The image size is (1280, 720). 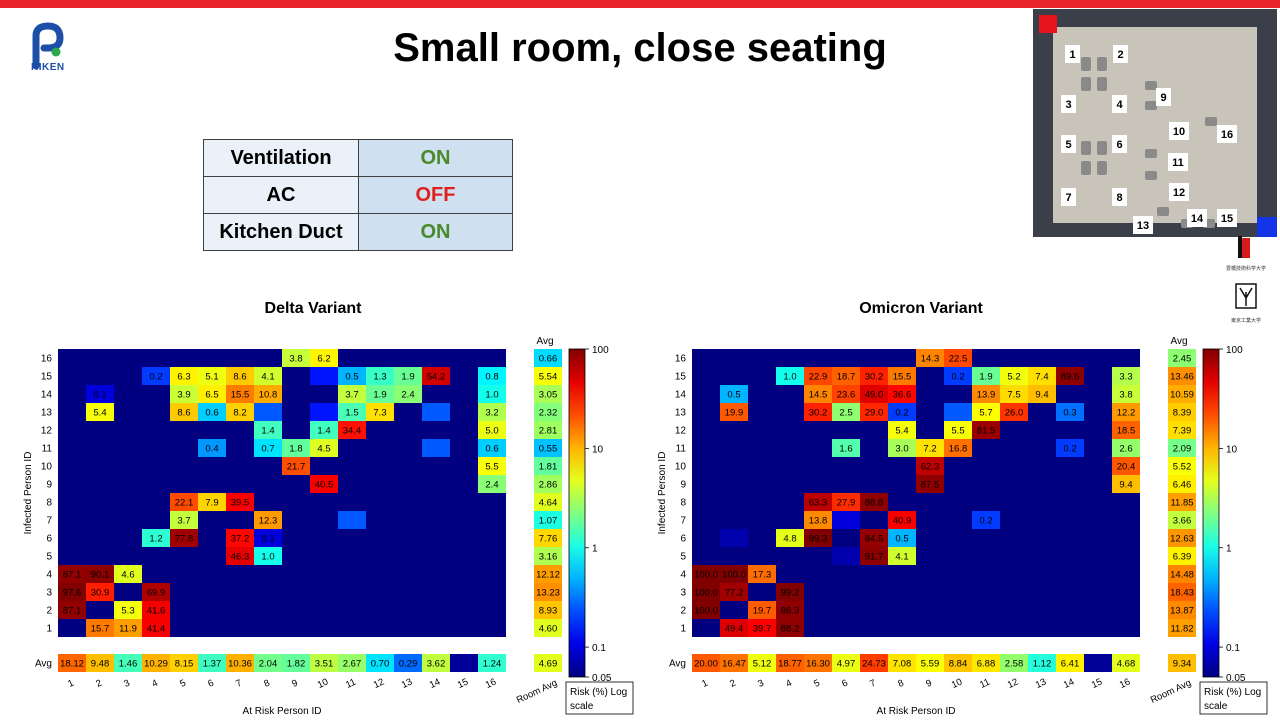 I want to click on cell-value-label: 36.6, so click(x=902, y=395).